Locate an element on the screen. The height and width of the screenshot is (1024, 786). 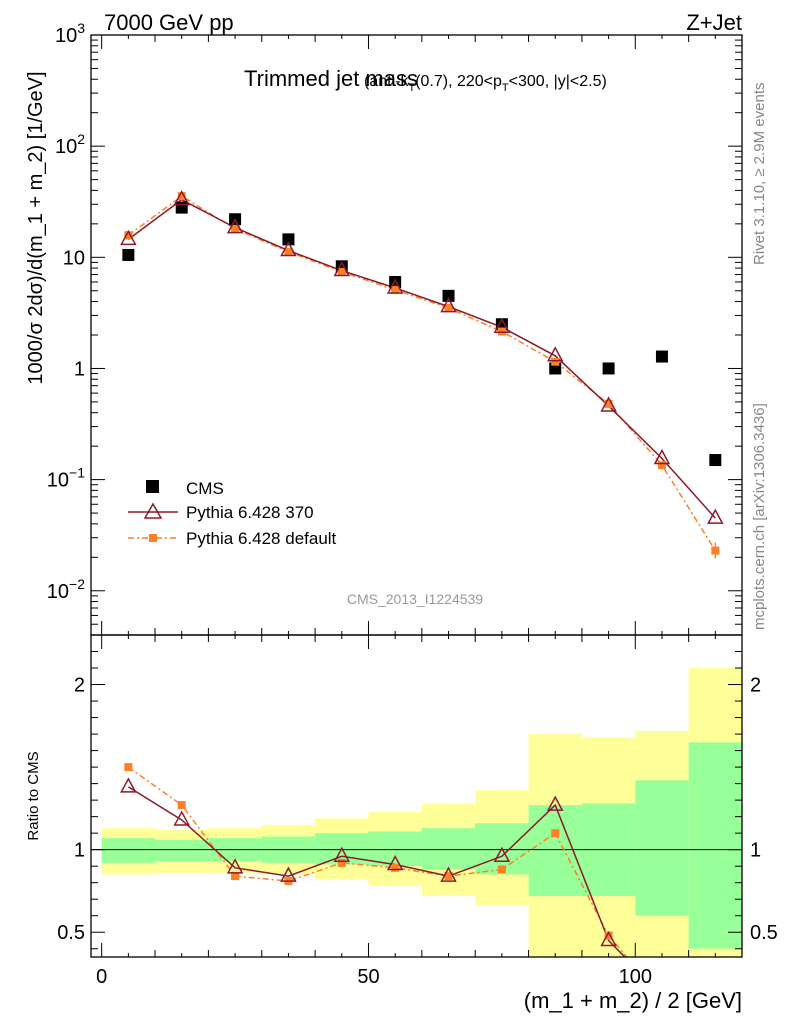
tick-exponent: 2 is located at coordinates (81, 139).